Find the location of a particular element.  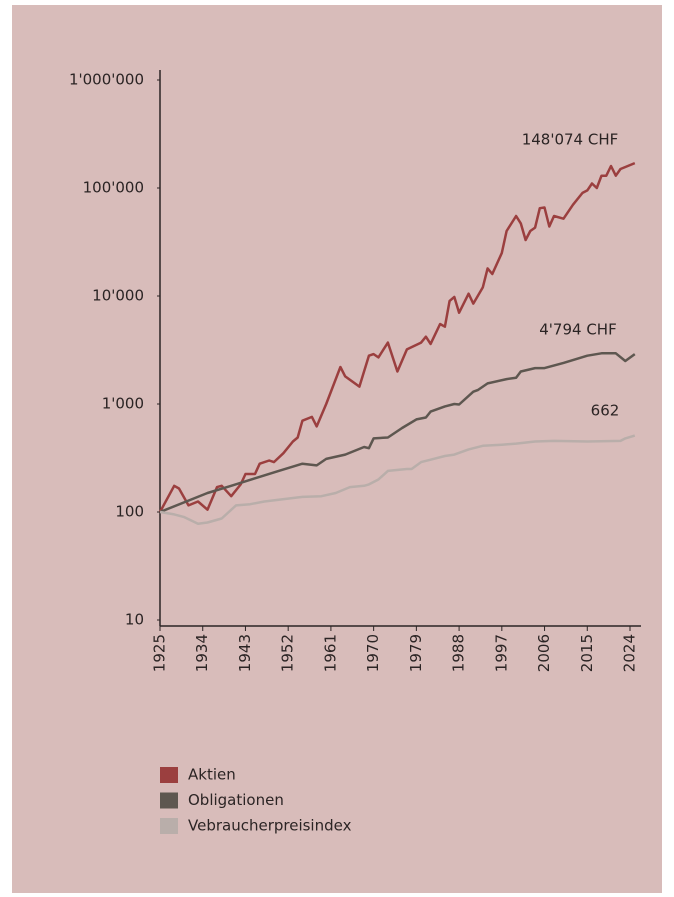

y-tick-label: 1'000 is located at coordinates (123, 404).